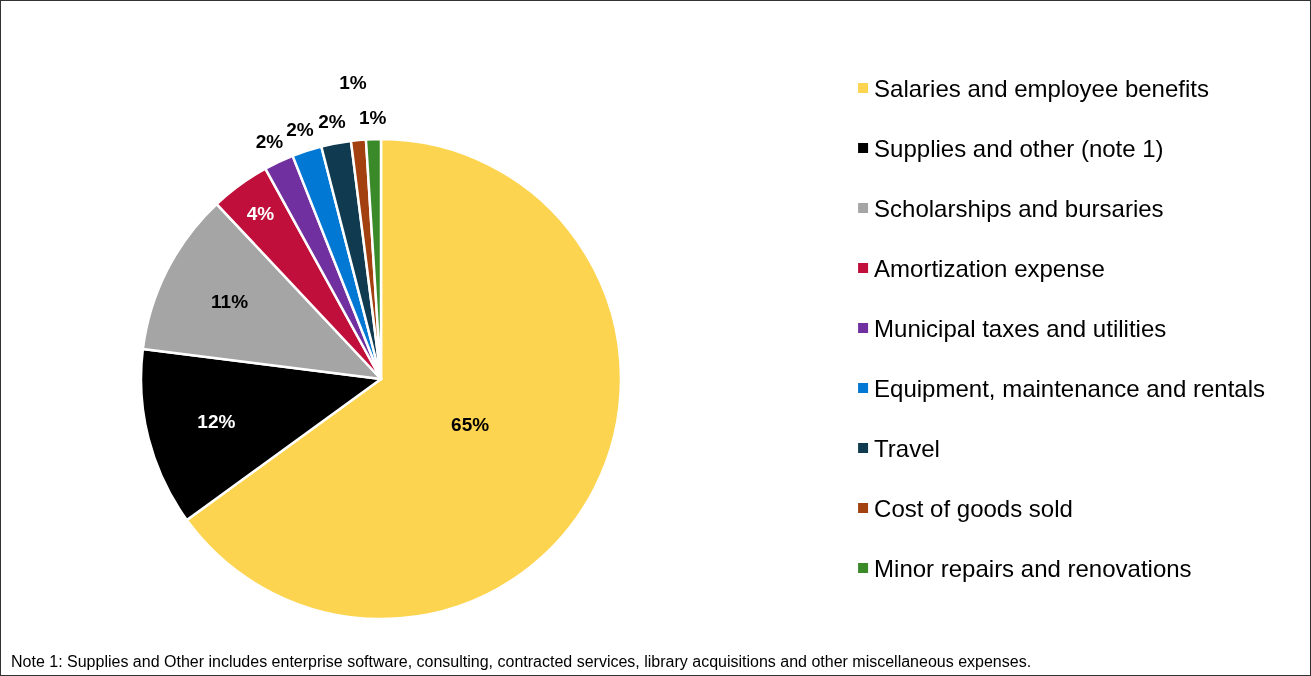 The width and height of the screenshot is (1311, 676). Describe the element at coordinates (230, 302) in the screenshot. I see `data-label: 11%` at that location.